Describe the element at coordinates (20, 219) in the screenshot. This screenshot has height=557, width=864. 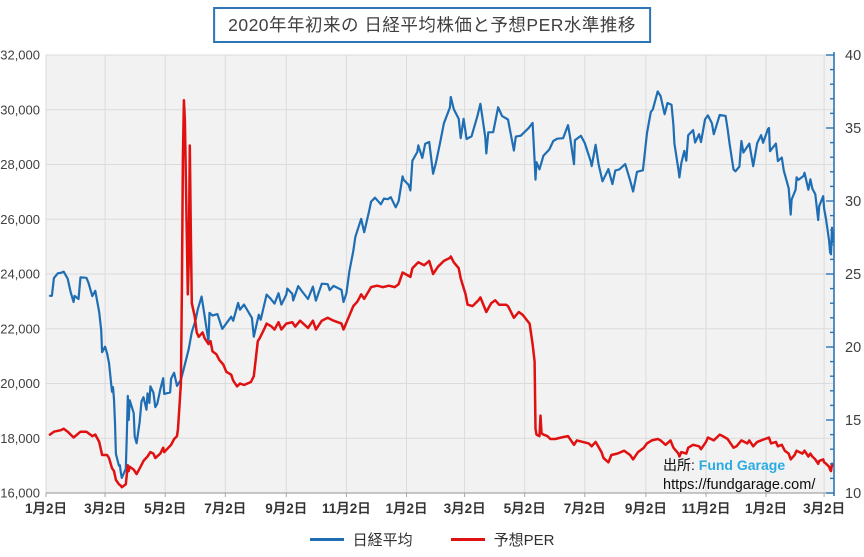
I see `y-left-tick-label: 26,000` at that location.